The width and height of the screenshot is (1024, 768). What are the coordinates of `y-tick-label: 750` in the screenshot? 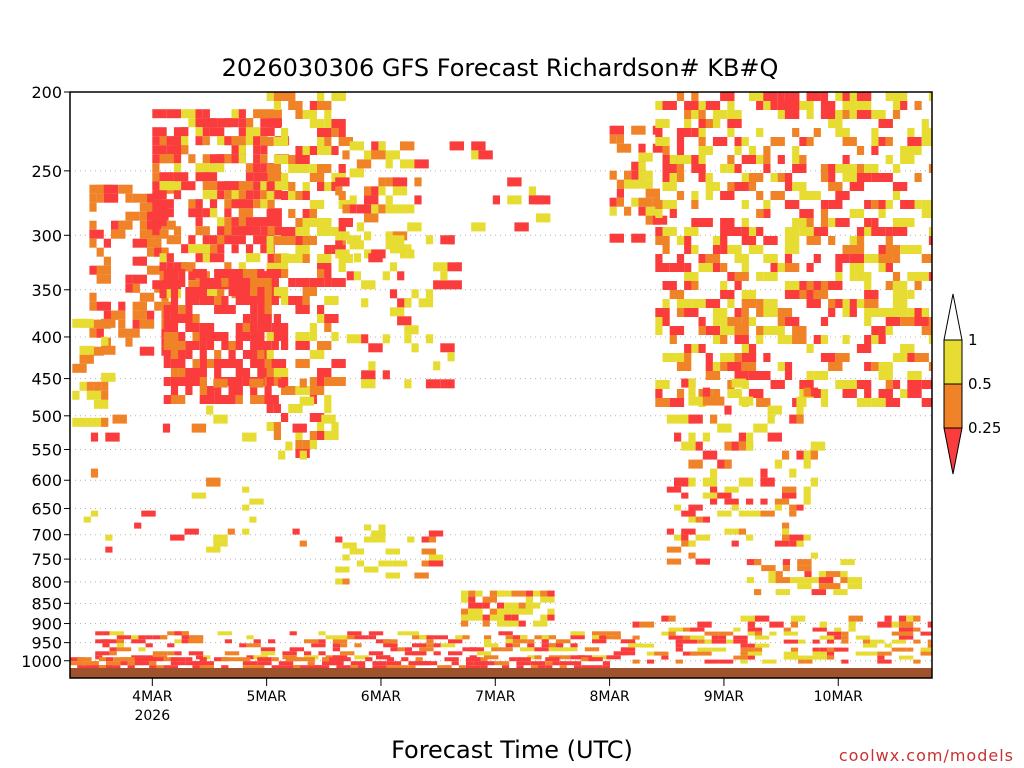 It's located at (46, 559).